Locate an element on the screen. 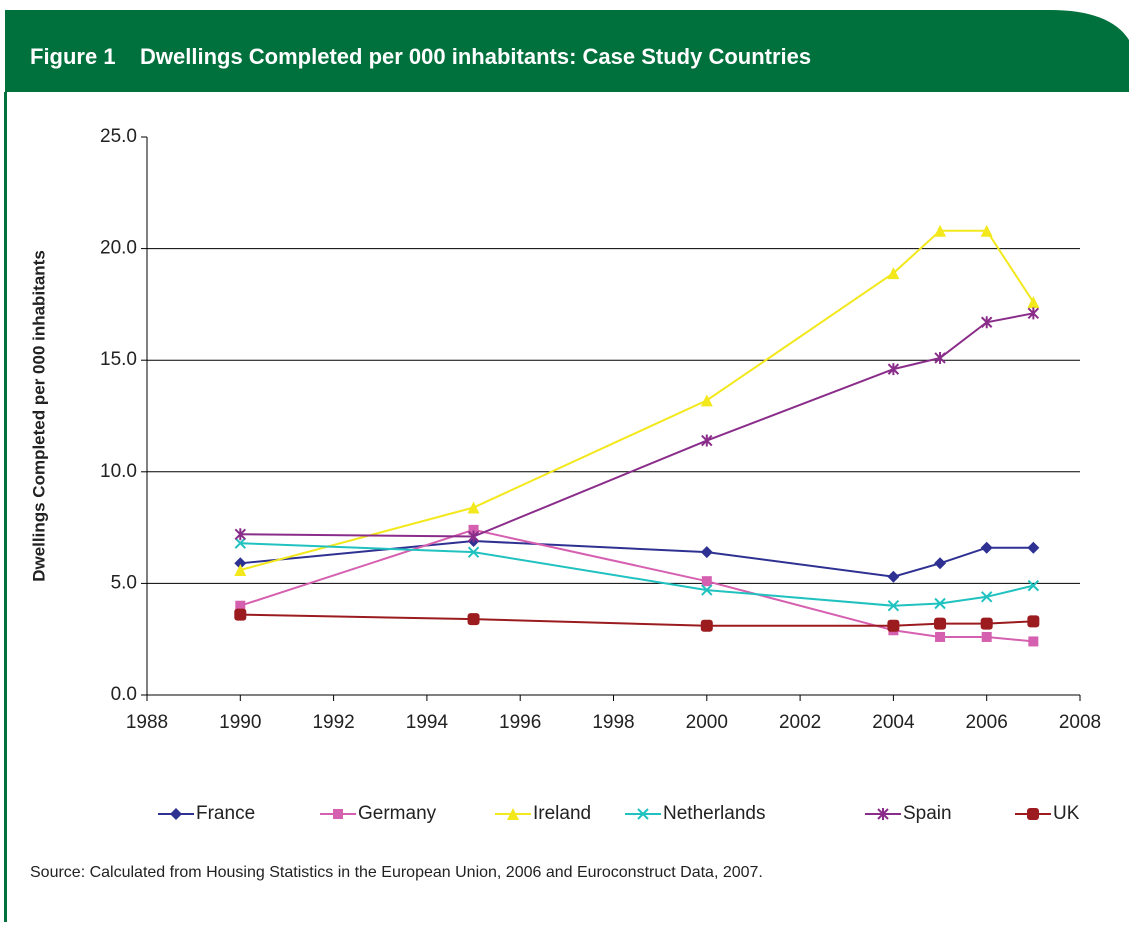  x-tick-label: 2004 is located at coordinates (893, 722).